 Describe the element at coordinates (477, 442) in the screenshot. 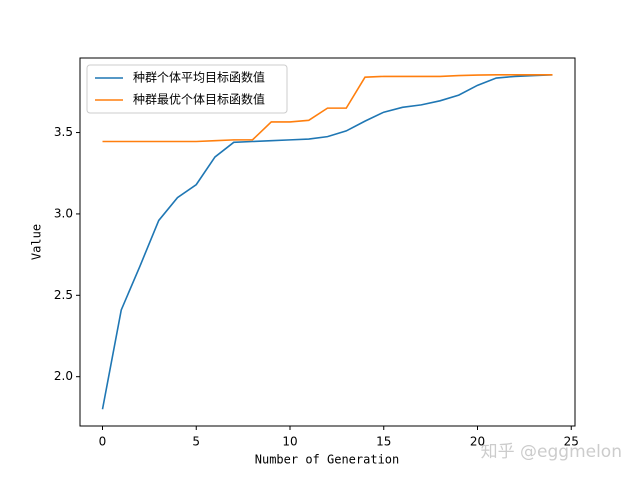

I see `x-tick-label: 20` at that location.